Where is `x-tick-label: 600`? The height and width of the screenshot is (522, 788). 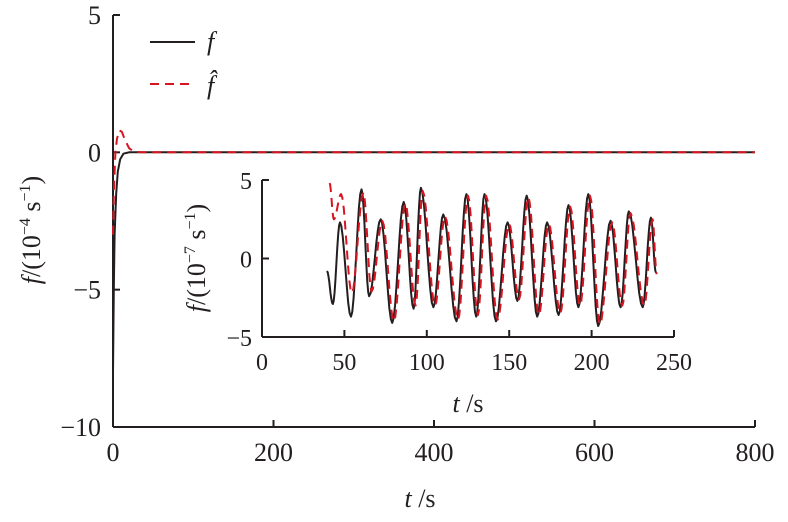
x-tick-label: 600 is located at coordinates (594, 452).